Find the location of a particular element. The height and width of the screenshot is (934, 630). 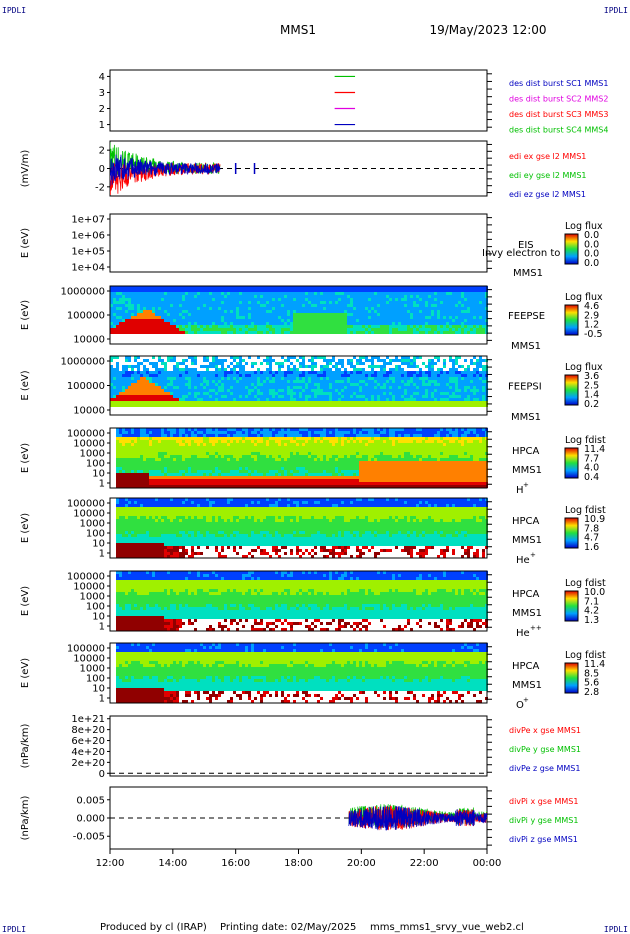

y-axis-label: (mV/m) is located at coordinates (25, 169).